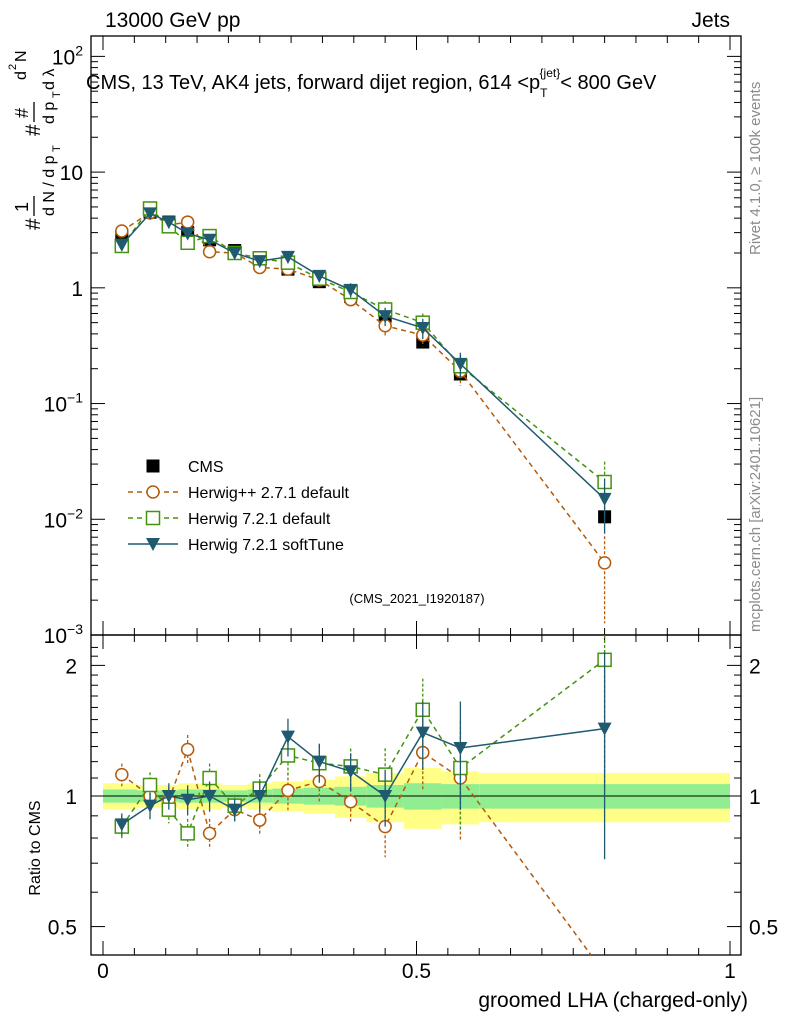 Image resolution: width=786 pixels, height=1024 pixels. Describe the element at coordinates (416, 971) in the screenshot. I see `x-tick-label: 0.5` at that location.